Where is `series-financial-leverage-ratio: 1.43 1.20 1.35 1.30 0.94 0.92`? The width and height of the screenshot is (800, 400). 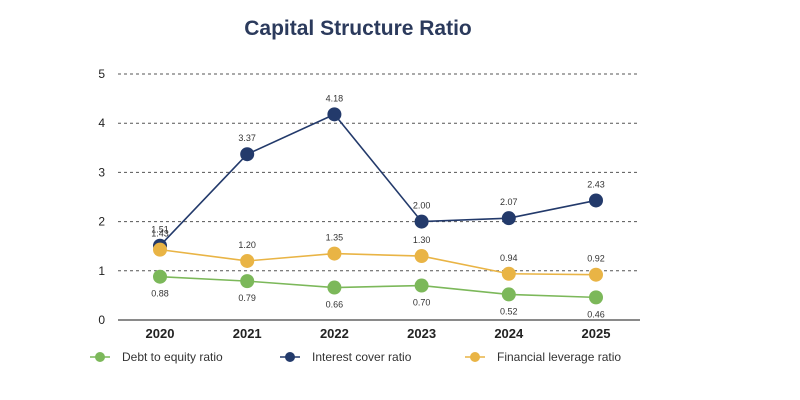
series-financial-leverage-ratio: 1.43 1.20 1.35 1.30 0.94 0.92 is located at coordinates (378, 255).